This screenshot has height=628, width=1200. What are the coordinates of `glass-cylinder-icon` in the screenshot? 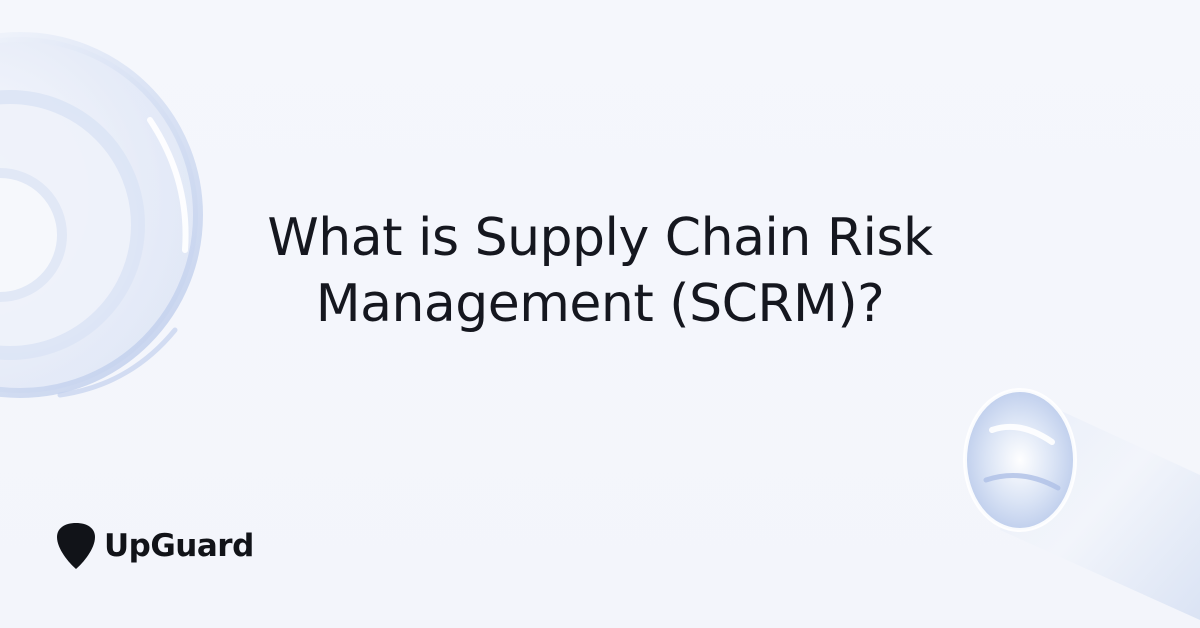 It's located at (1081, 504).